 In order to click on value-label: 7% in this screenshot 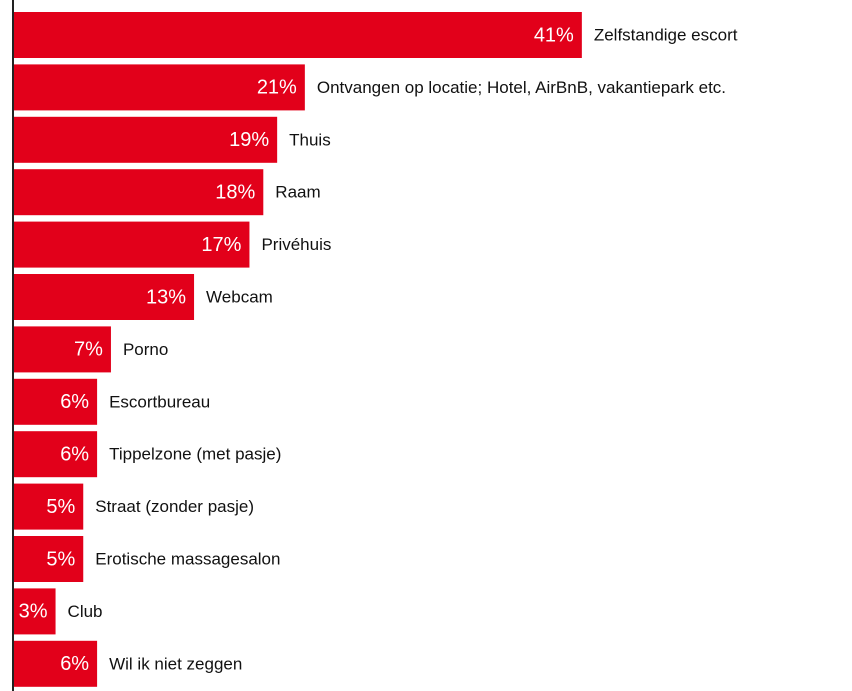, I will do `click(88, 350)`.